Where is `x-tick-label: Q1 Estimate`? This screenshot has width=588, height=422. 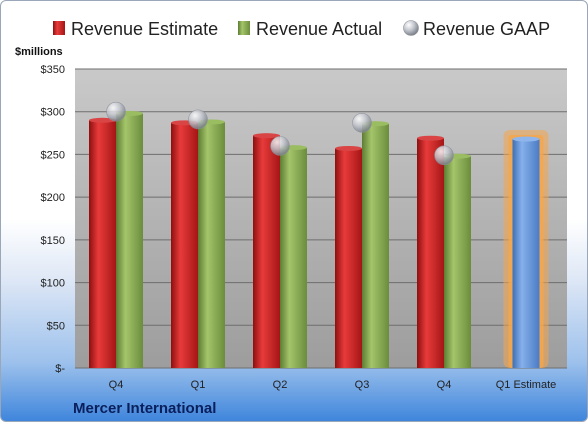 x-tick-label: Q1 Estimate is located at coordinates (526, 385).